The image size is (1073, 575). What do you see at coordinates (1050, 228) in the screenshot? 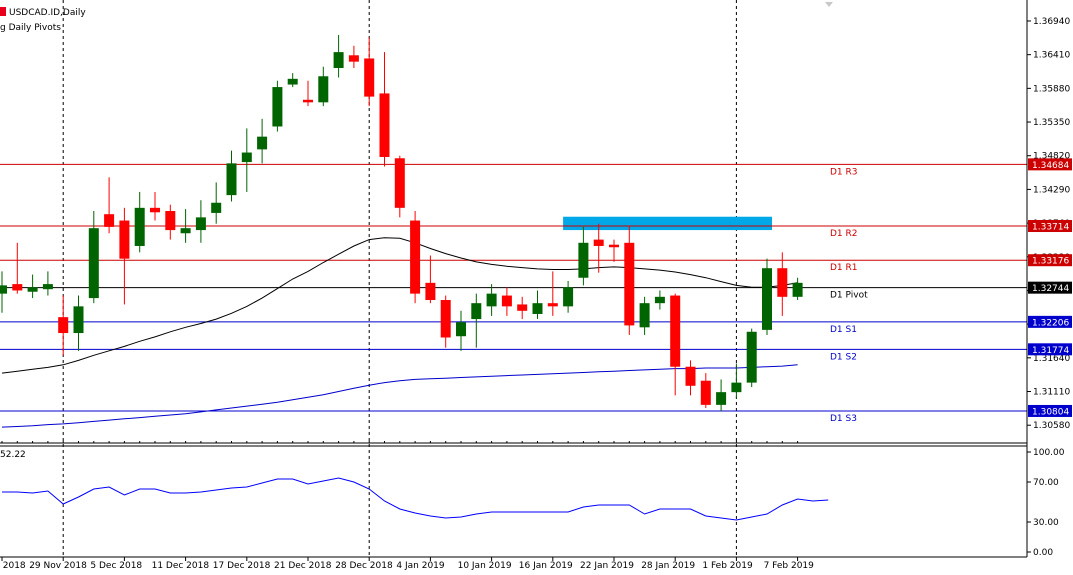
I see `level-price-tag-label: 1.33714` at bounding box center [1050, 228].